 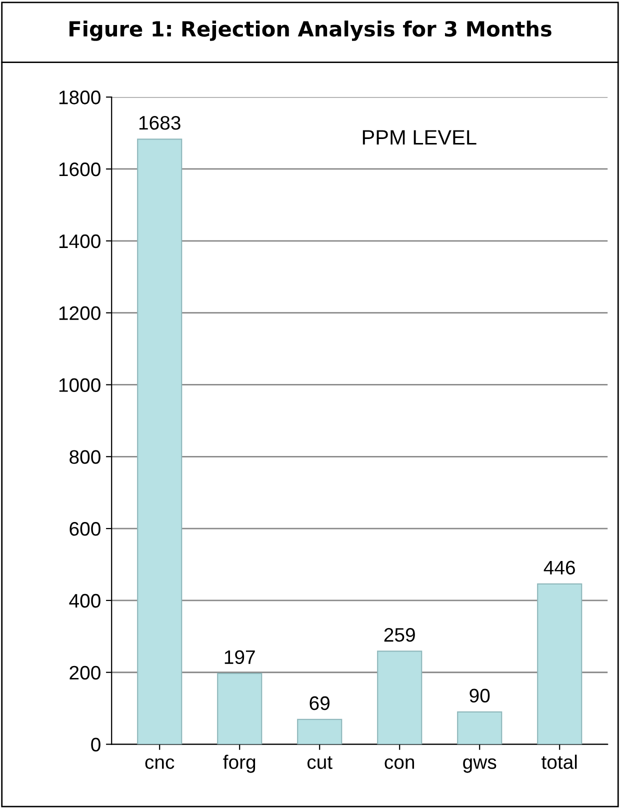 I want to click on data-label: 197, so click(x=239, y=657).